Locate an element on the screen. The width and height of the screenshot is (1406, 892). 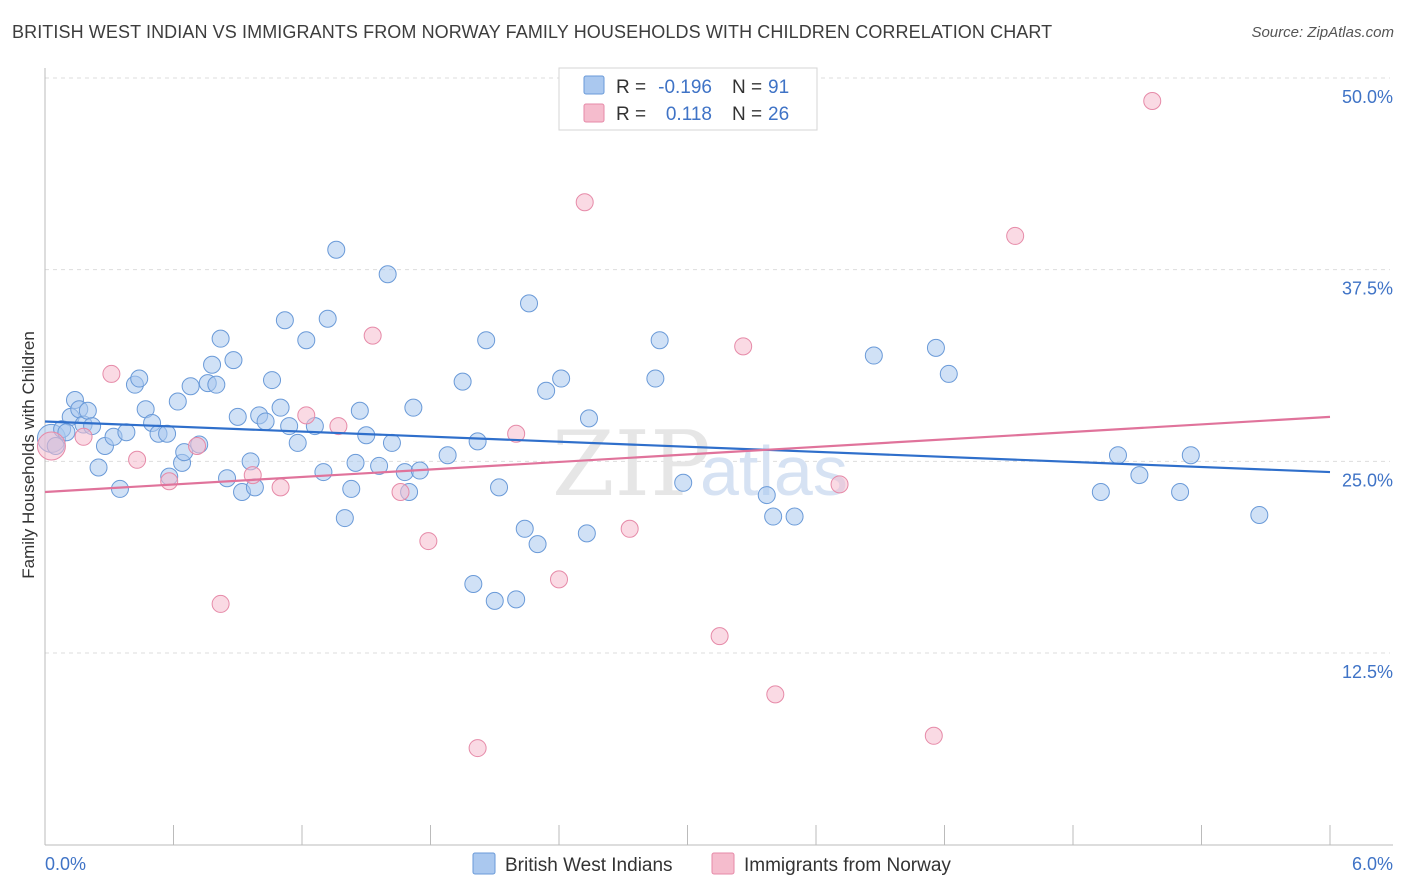
legend-r-value-1: -0.196 is located at coordinates (685, 87).